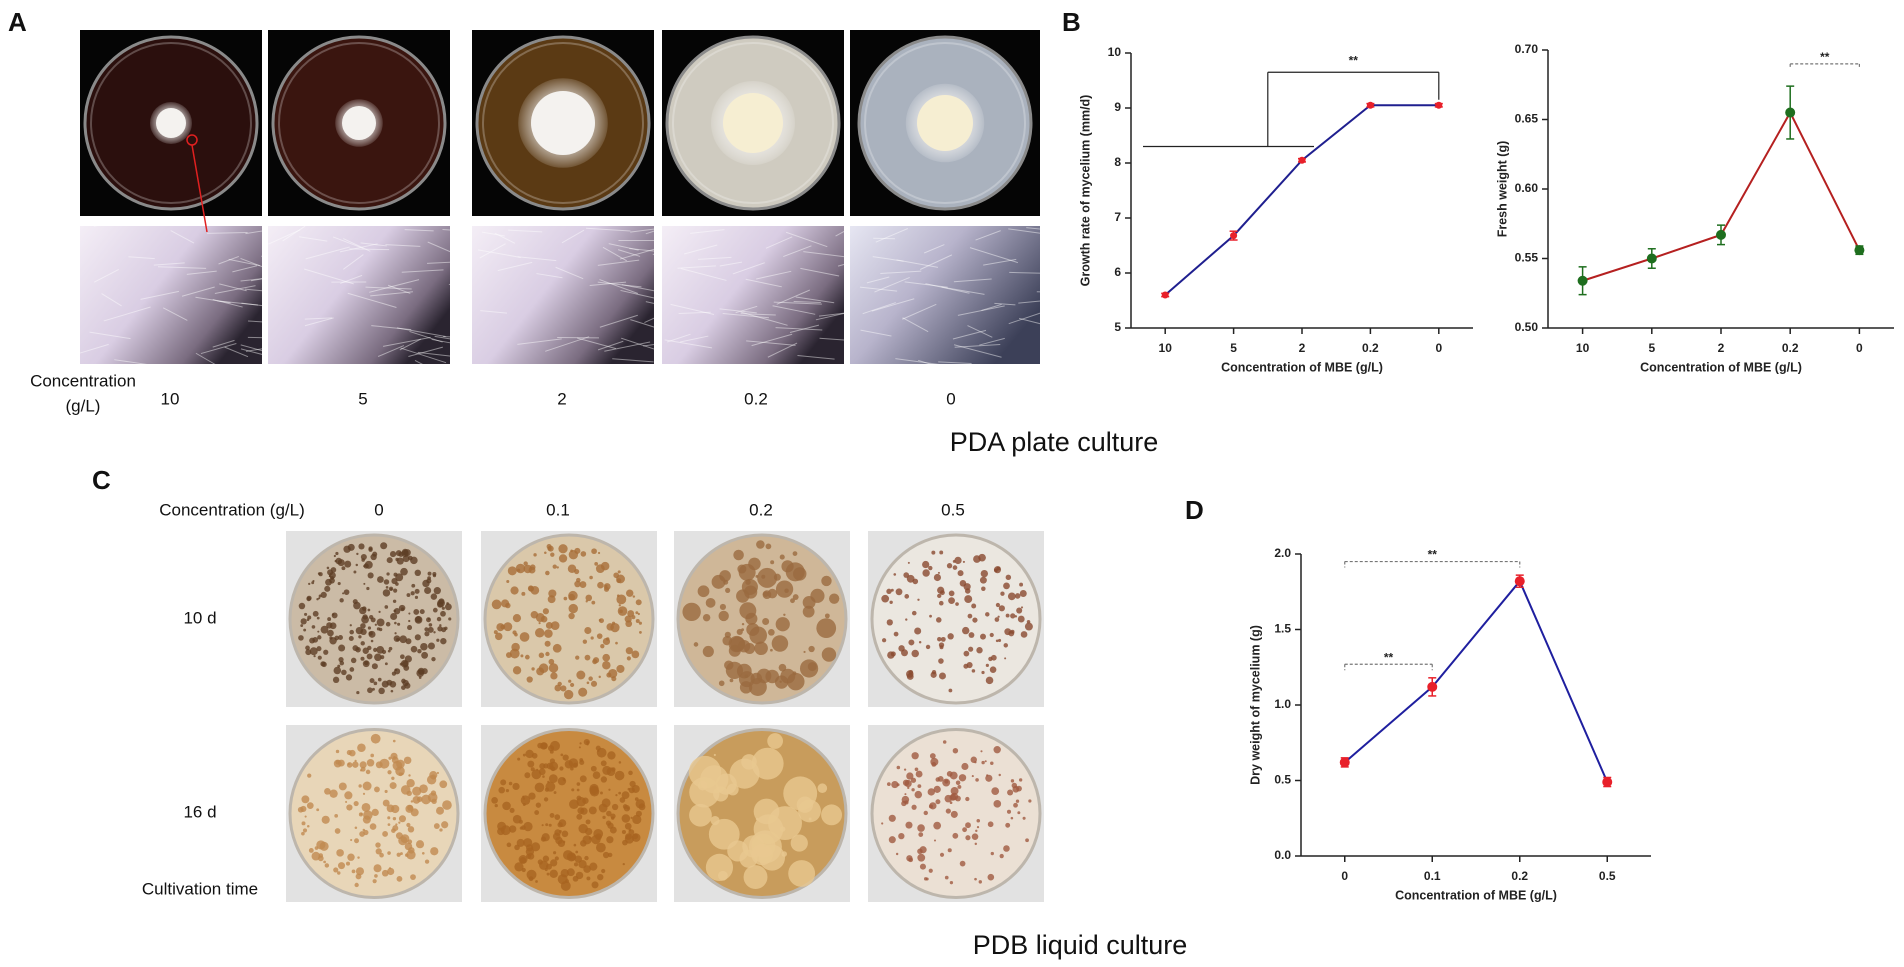 The image size is (1904, 967). What do you see at coordinates (170, 398) in the screenshot?
I see `concentration-value: 10` at bounding box center [170, 398].